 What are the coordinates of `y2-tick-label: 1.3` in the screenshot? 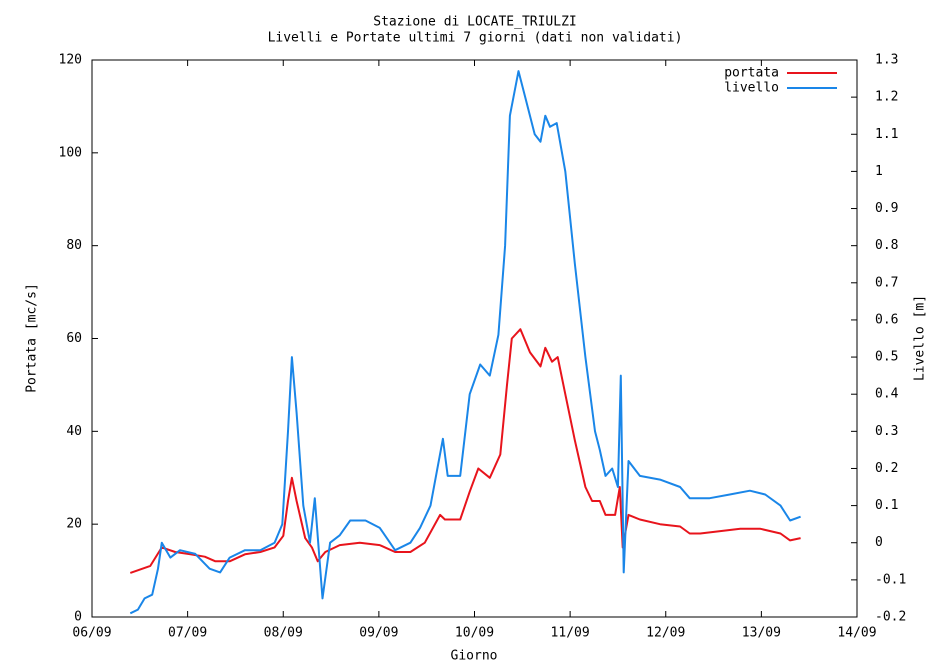 It's located at (886, 60).